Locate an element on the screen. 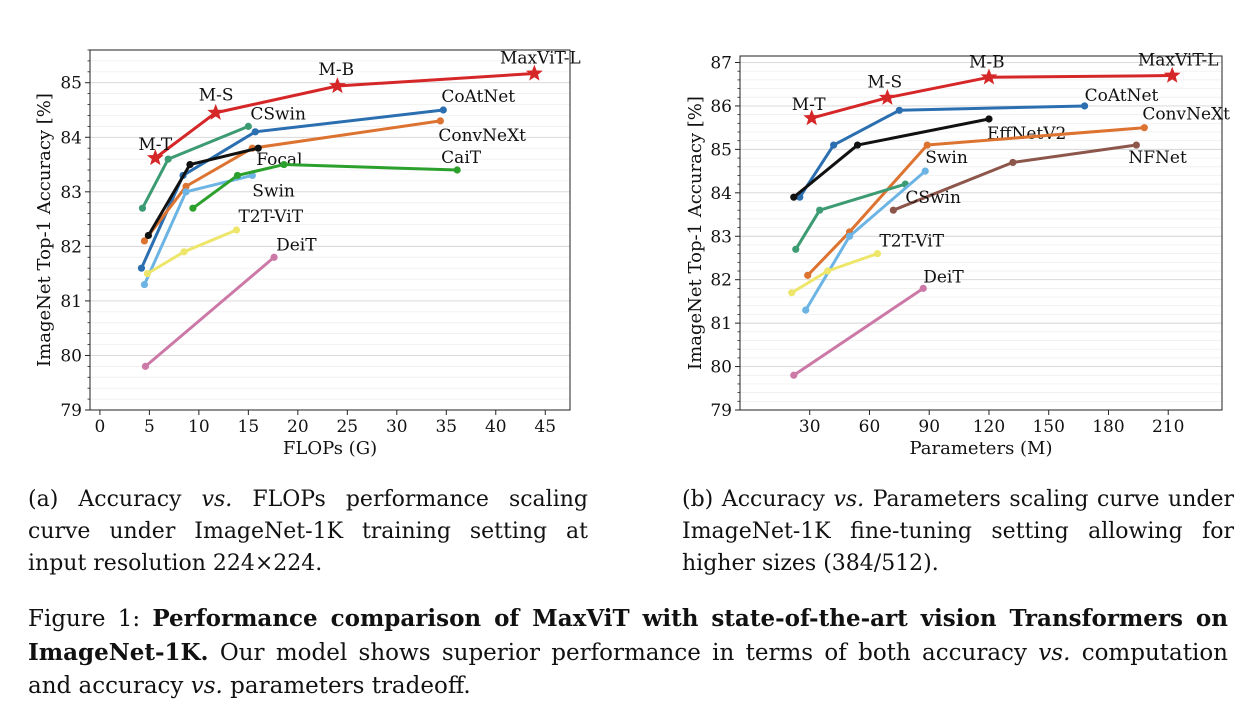 The width and height of the screenshot is (1250, 722). chart-a-point-label-m-t: M-T is located at coordinates (155, 145).